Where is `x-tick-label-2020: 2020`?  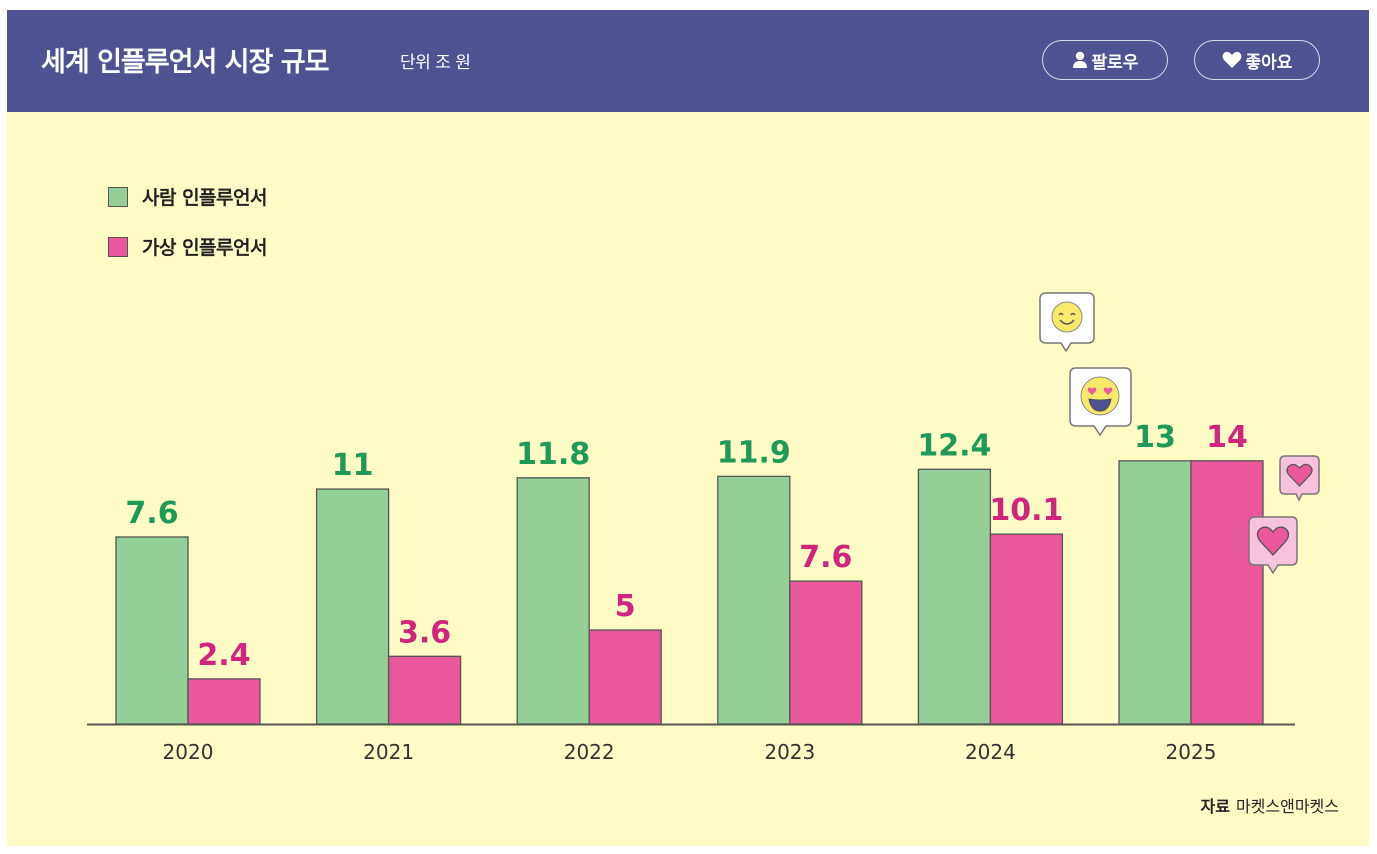
x-tick-label-2020: 2020 is located at coordinates (188, 752).